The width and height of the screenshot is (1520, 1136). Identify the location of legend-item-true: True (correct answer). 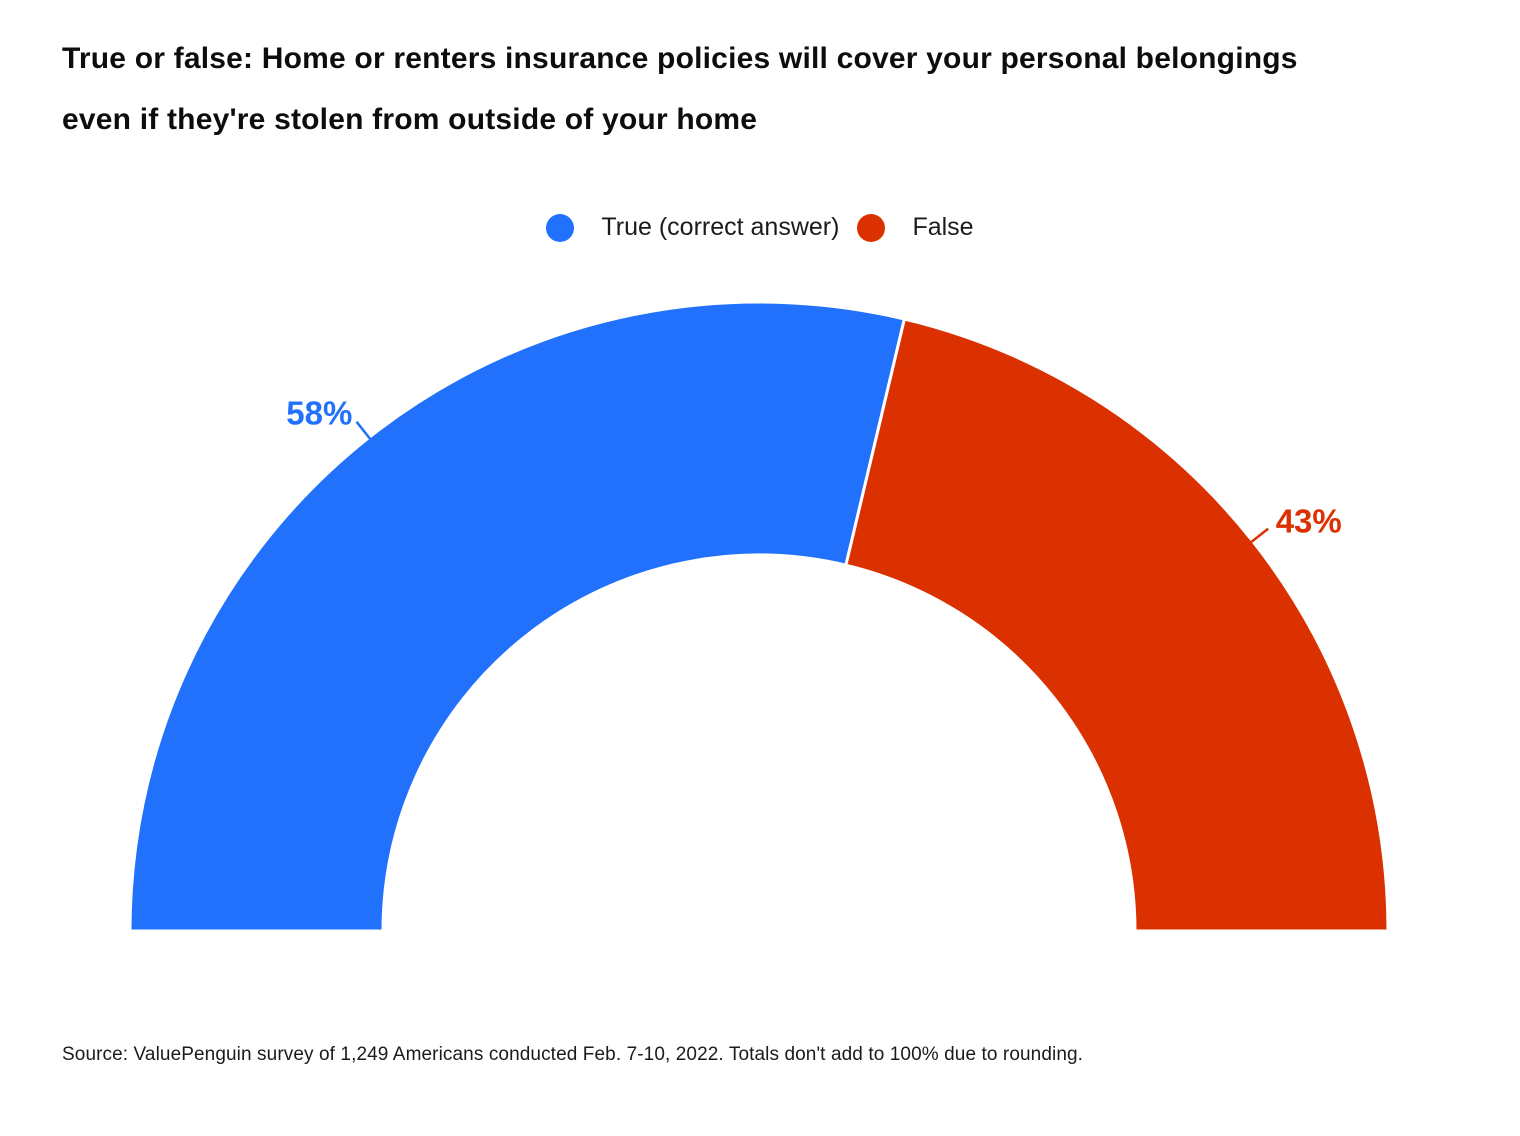
(692, 227).